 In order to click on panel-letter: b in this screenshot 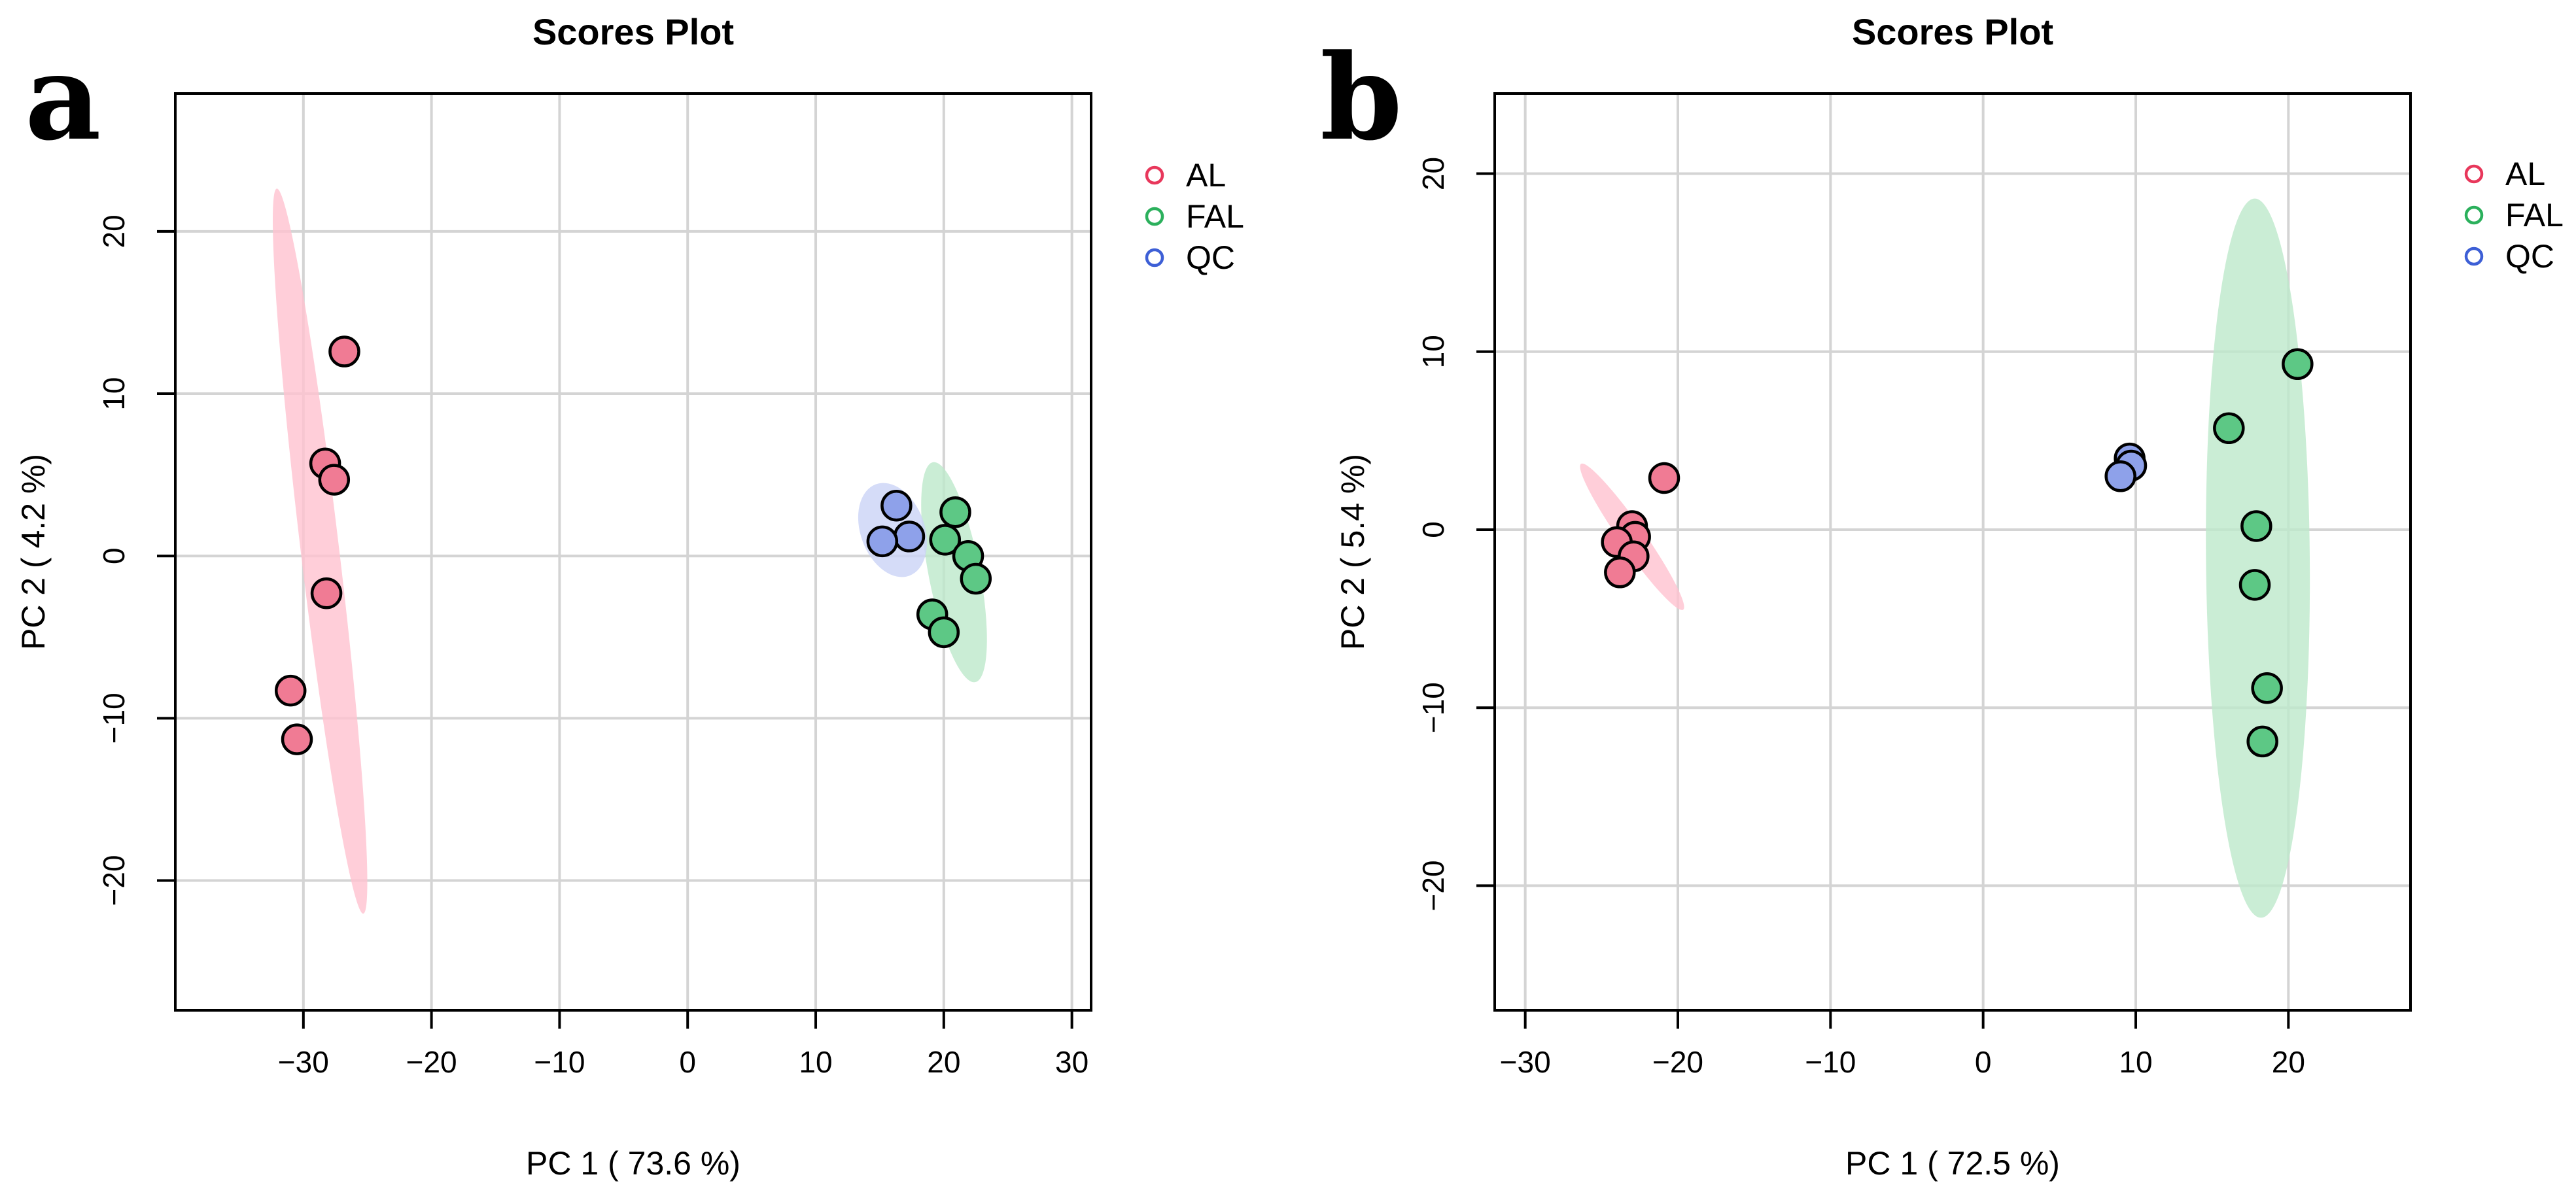, I will do `click(1361, 98)`.